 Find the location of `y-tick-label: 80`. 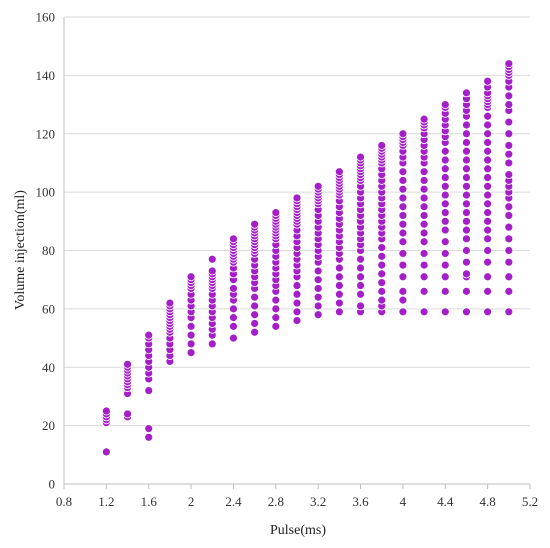

y-tick-label: 80 is located at coordinates (48, 250).